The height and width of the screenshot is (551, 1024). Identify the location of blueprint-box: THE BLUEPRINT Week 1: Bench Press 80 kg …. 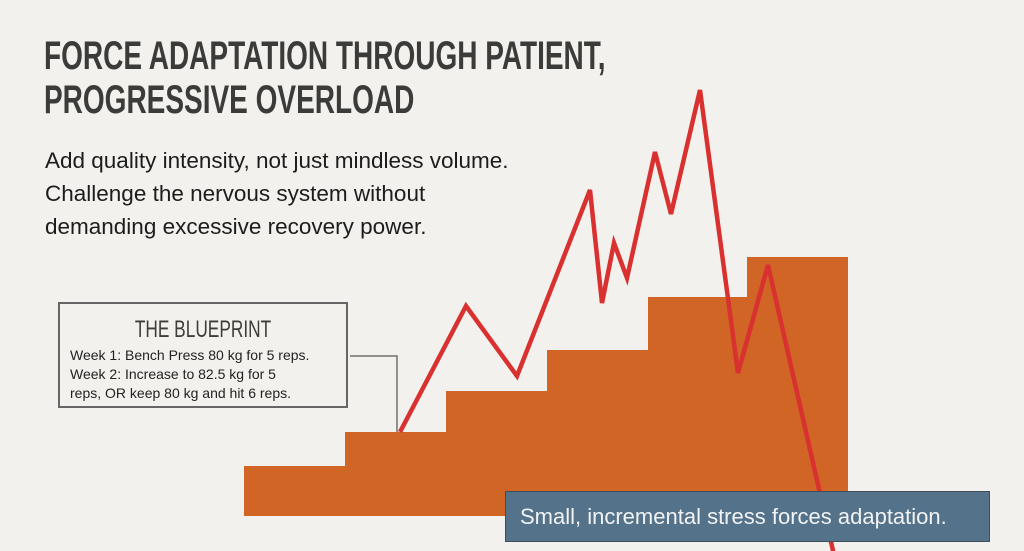
(203, 355).